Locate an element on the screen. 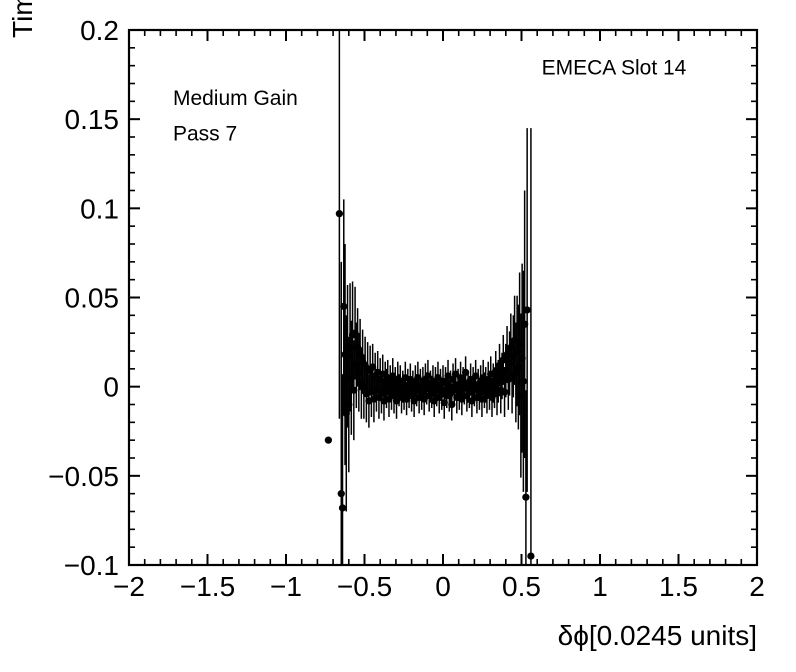 The width and height of the screenshot is (796, 672). x-tick-label: −1 is located at coordinates (286, 586).